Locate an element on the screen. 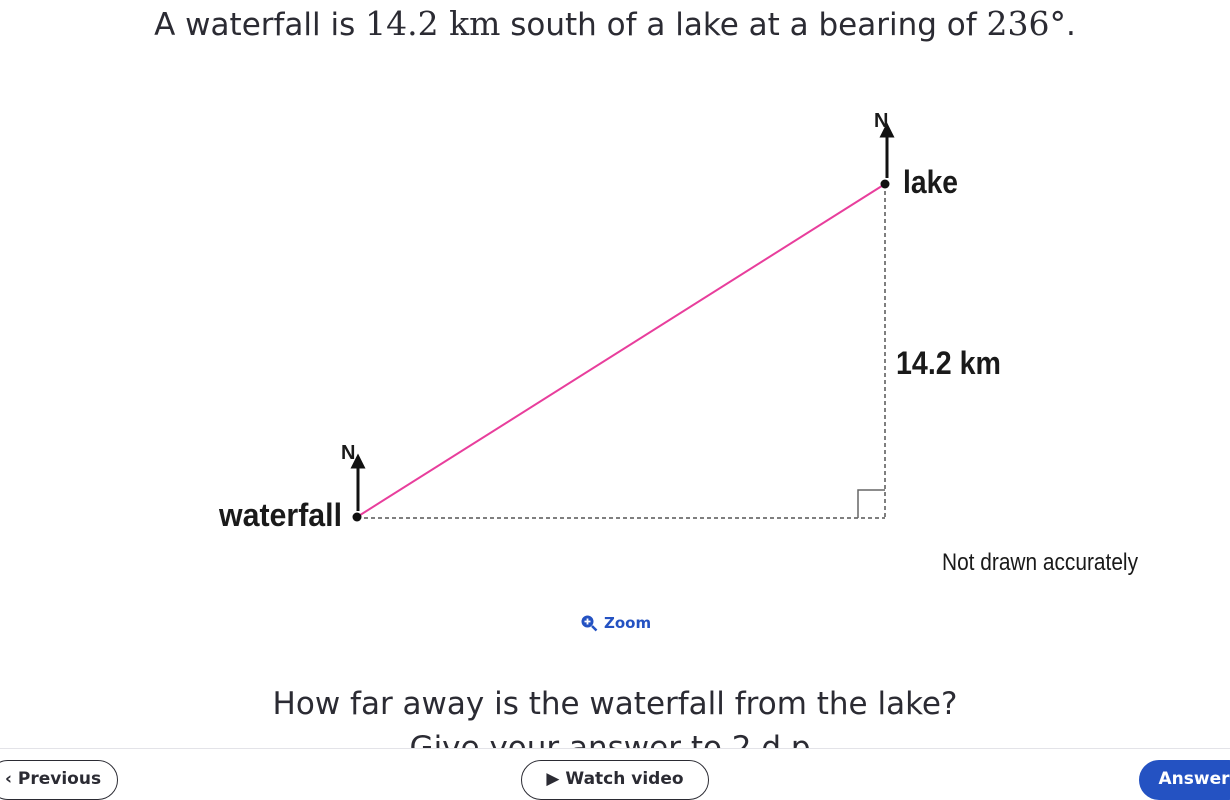 This screenshot has width=1230, height=800. button-label: Previous is located at coordinates (59, 779).